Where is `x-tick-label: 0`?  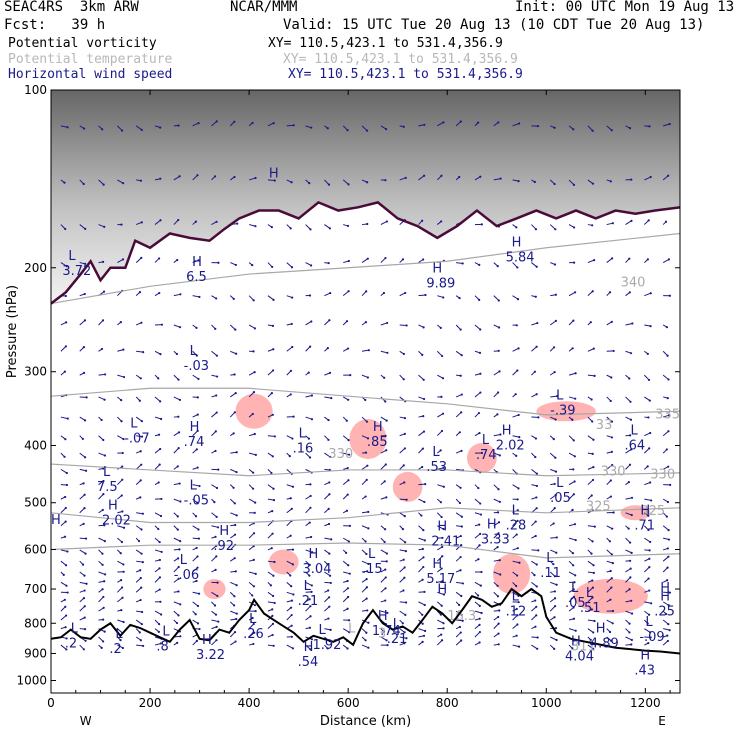 x-tick-label: 0 is located at coordinates (51, 703).